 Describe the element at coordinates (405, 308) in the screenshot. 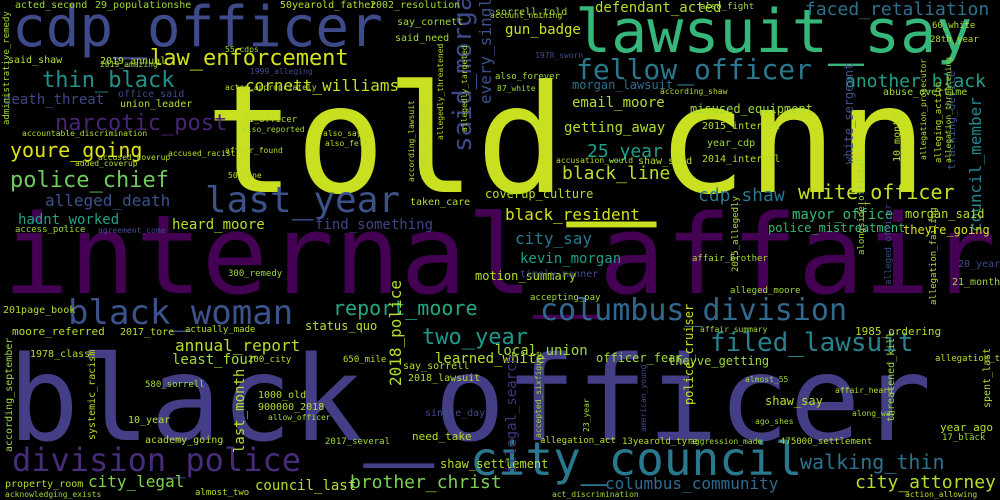

I see `word: report_moore` at that location.